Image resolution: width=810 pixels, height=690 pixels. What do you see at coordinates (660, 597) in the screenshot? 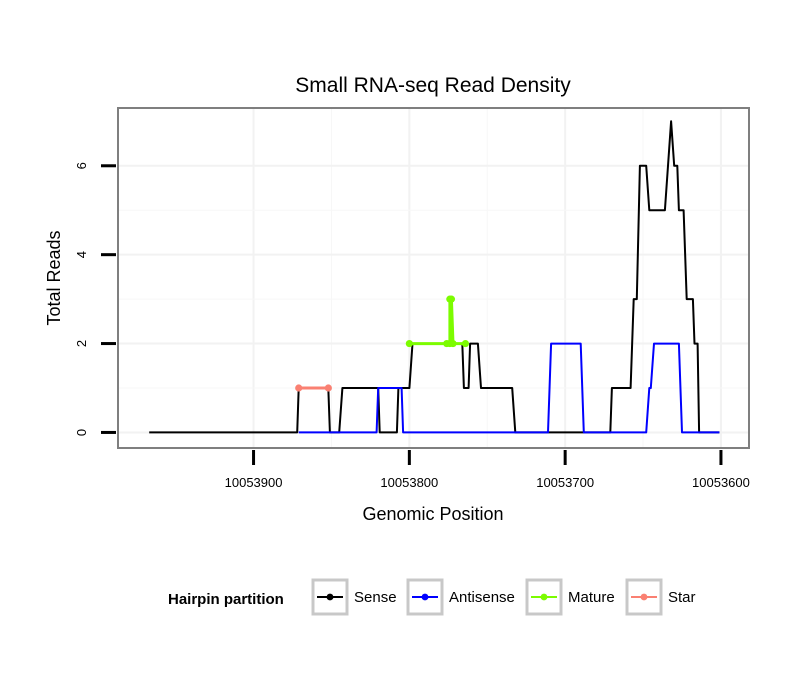
I see `legend-item-star: Star` at bounding box center [660, 597].